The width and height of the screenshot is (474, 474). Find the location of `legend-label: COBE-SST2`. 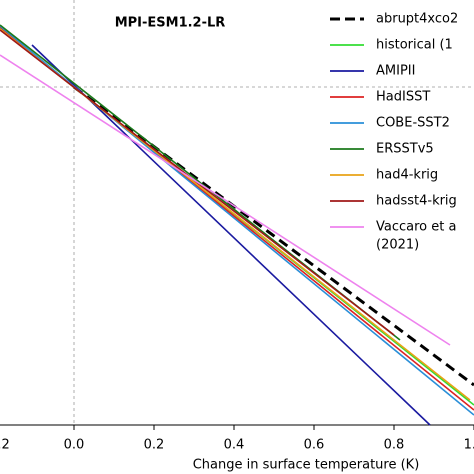

legend-label: COBE-SST2 is located at coordinates (413, 123).